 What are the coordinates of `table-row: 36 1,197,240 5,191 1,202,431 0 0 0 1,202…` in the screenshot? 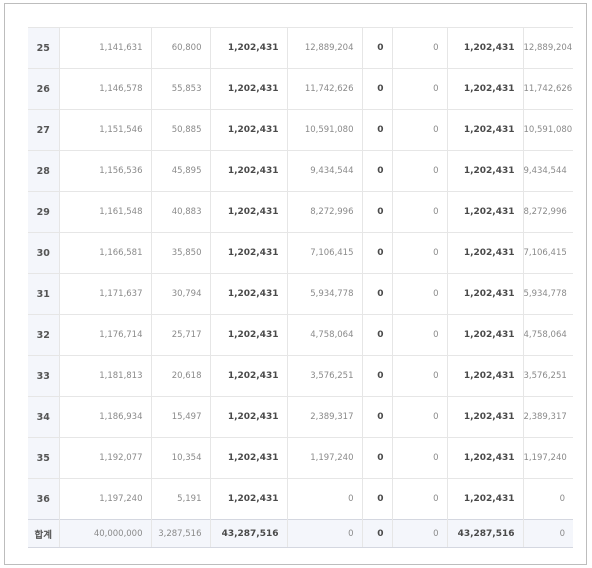 It's located at (300, 499).